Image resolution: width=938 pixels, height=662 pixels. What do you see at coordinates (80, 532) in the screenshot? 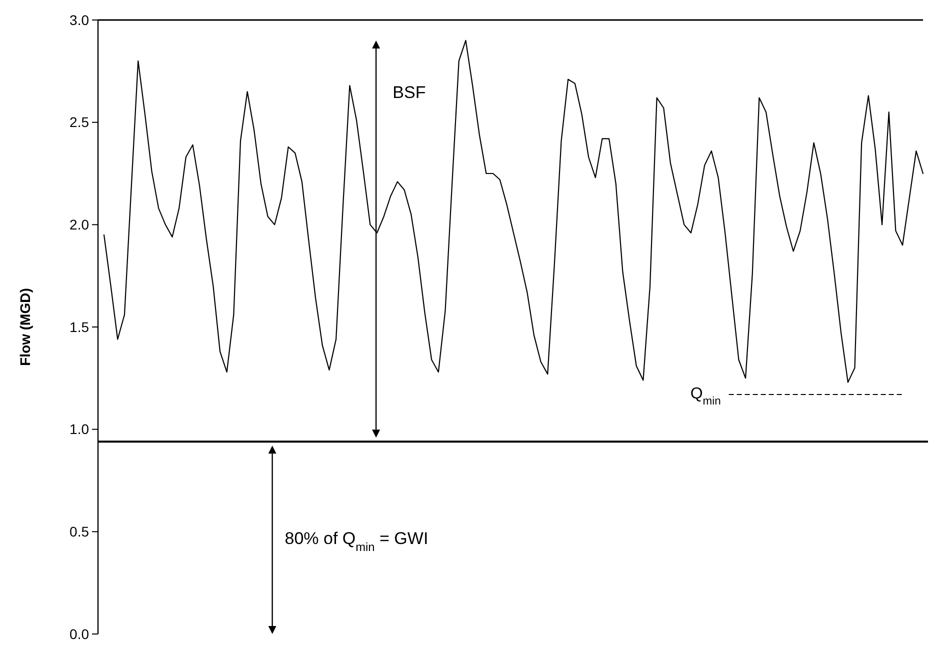
I see `y-tick-label: 0.5` at bounding box center [80, 532].